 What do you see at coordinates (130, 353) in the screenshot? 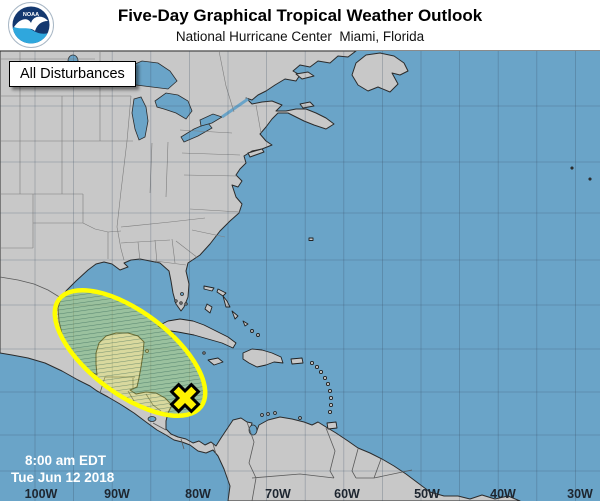
I see `disturbance-area` at bounding box center [130, 353].